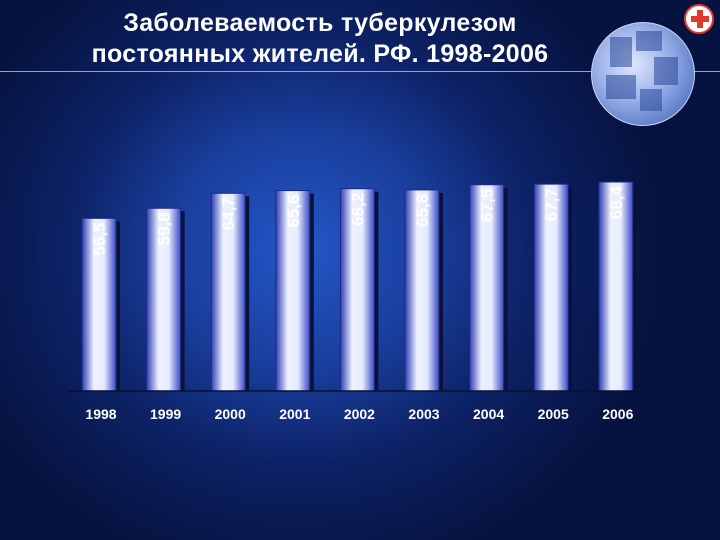  Describe the element at coordinates (320, 23) in the screenshot. I see `title-line-1: Заболеваемость туберкулезом` at that location.